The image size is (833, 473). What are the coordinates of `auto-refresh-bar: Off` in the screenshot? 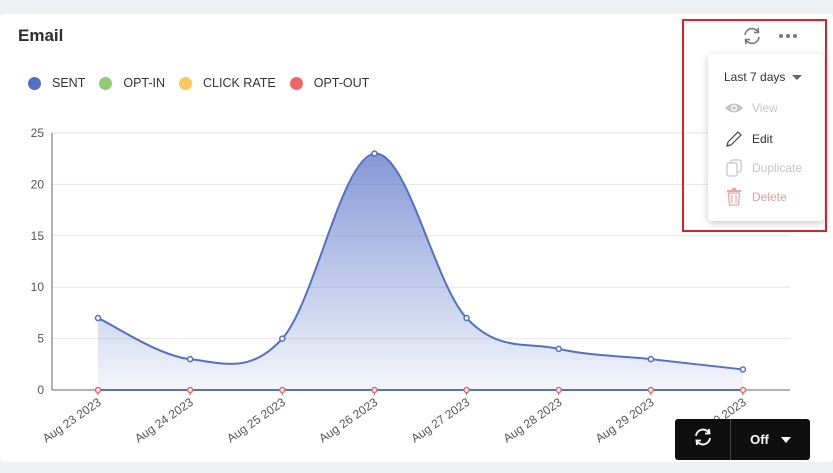 It's located at (742, 439).